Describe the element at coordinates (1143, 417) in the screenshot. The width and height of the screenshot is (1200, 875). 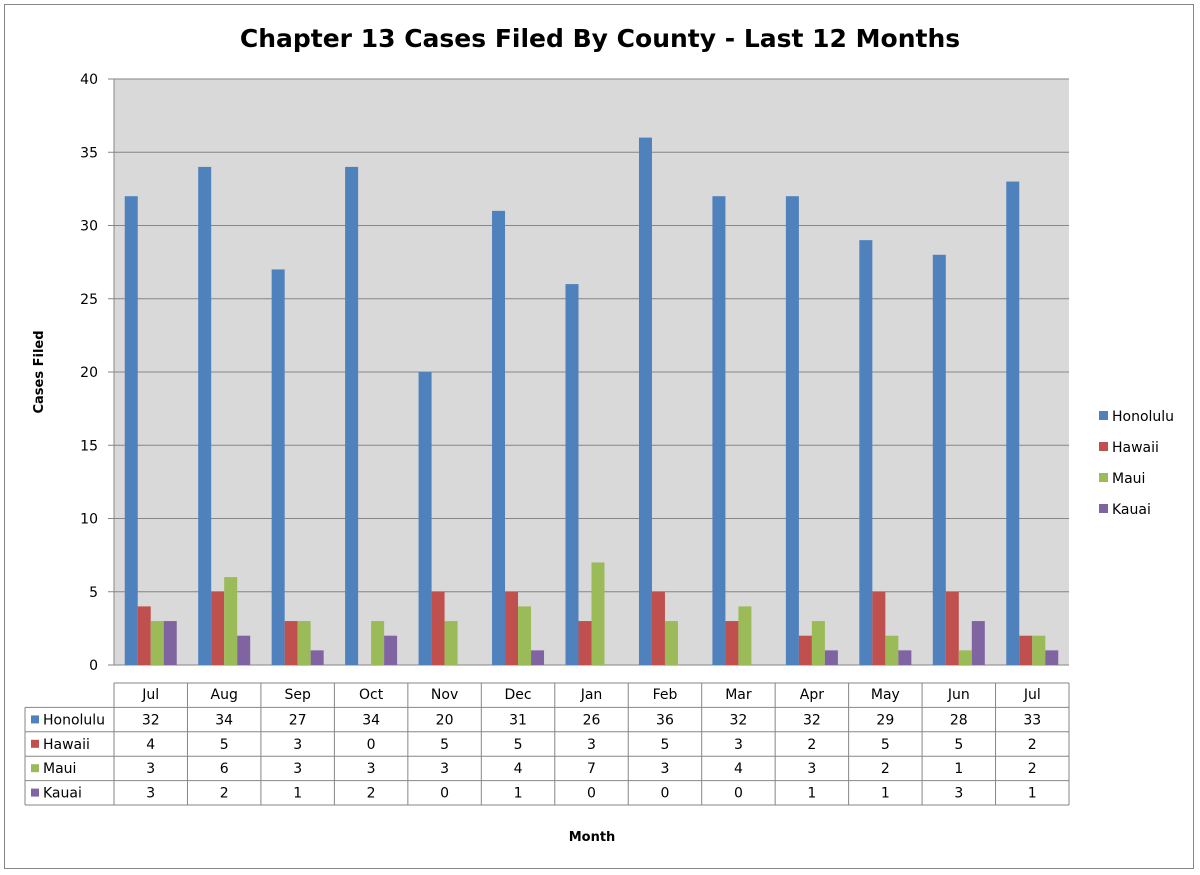
I see `legend-entry-honolulu: Honolulu` at that location.